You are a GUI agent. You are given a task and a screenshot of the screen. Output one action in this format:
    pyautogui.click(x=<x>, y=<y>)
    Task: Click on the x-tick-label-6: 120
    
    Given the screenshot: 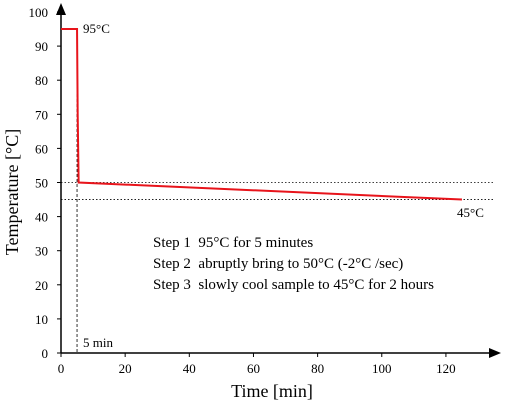 What is the action you would take?
    pyautogui.click(x=446, y=368)
    